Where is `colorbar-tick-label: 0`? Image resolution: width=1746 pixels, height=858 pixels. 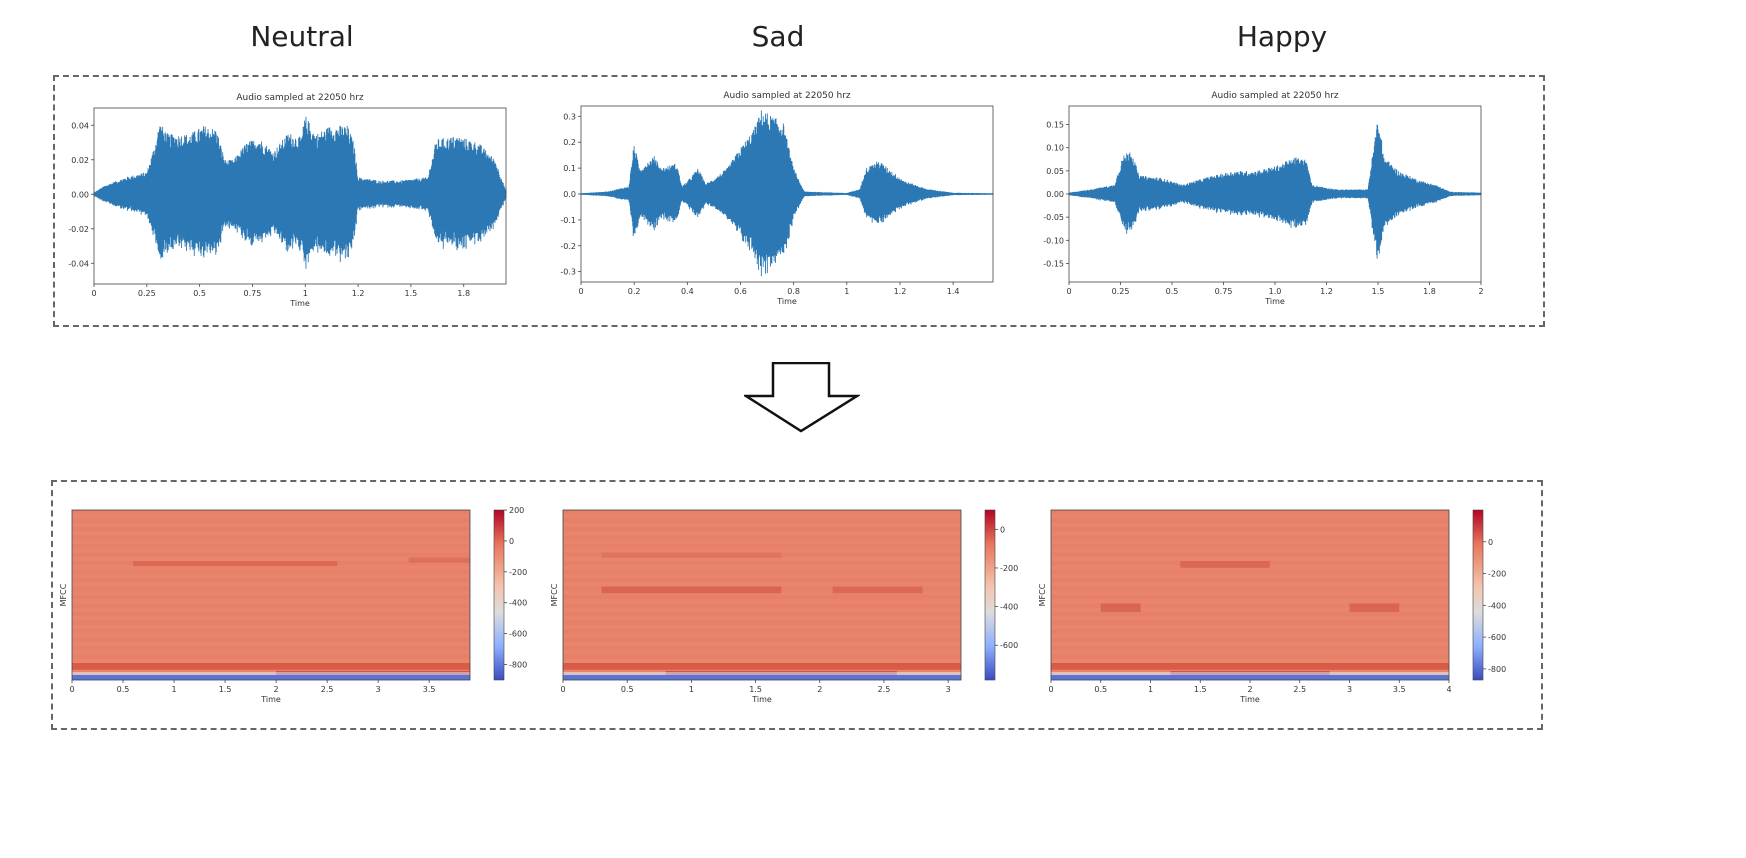
colorbar-tick-label: 0 is located at coordinates (1490, 542).